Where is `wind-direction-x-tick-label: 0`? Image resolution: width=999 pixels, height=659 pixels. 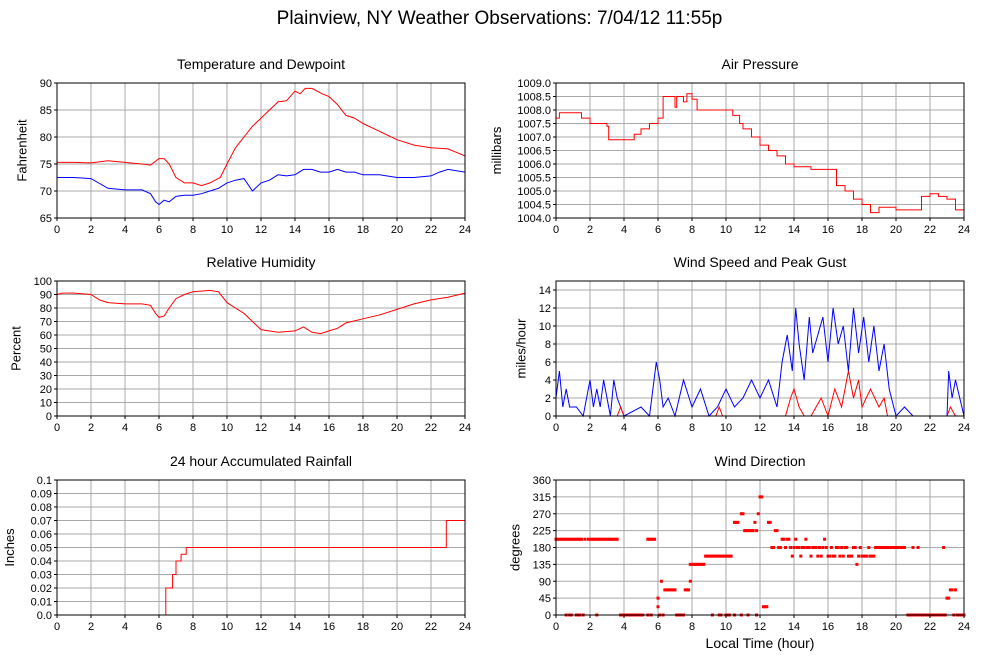 wind-direction-x-tick-label: 0 is located at coordinates (556, 627).